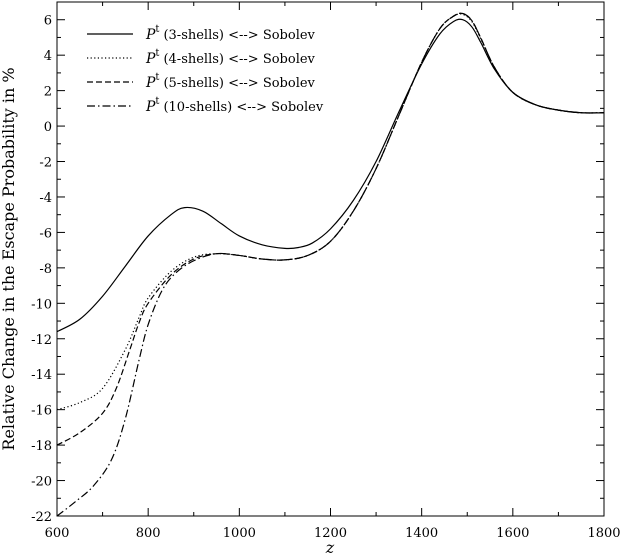  I want to click on x-tick-label: 1400, so click(421, 533).